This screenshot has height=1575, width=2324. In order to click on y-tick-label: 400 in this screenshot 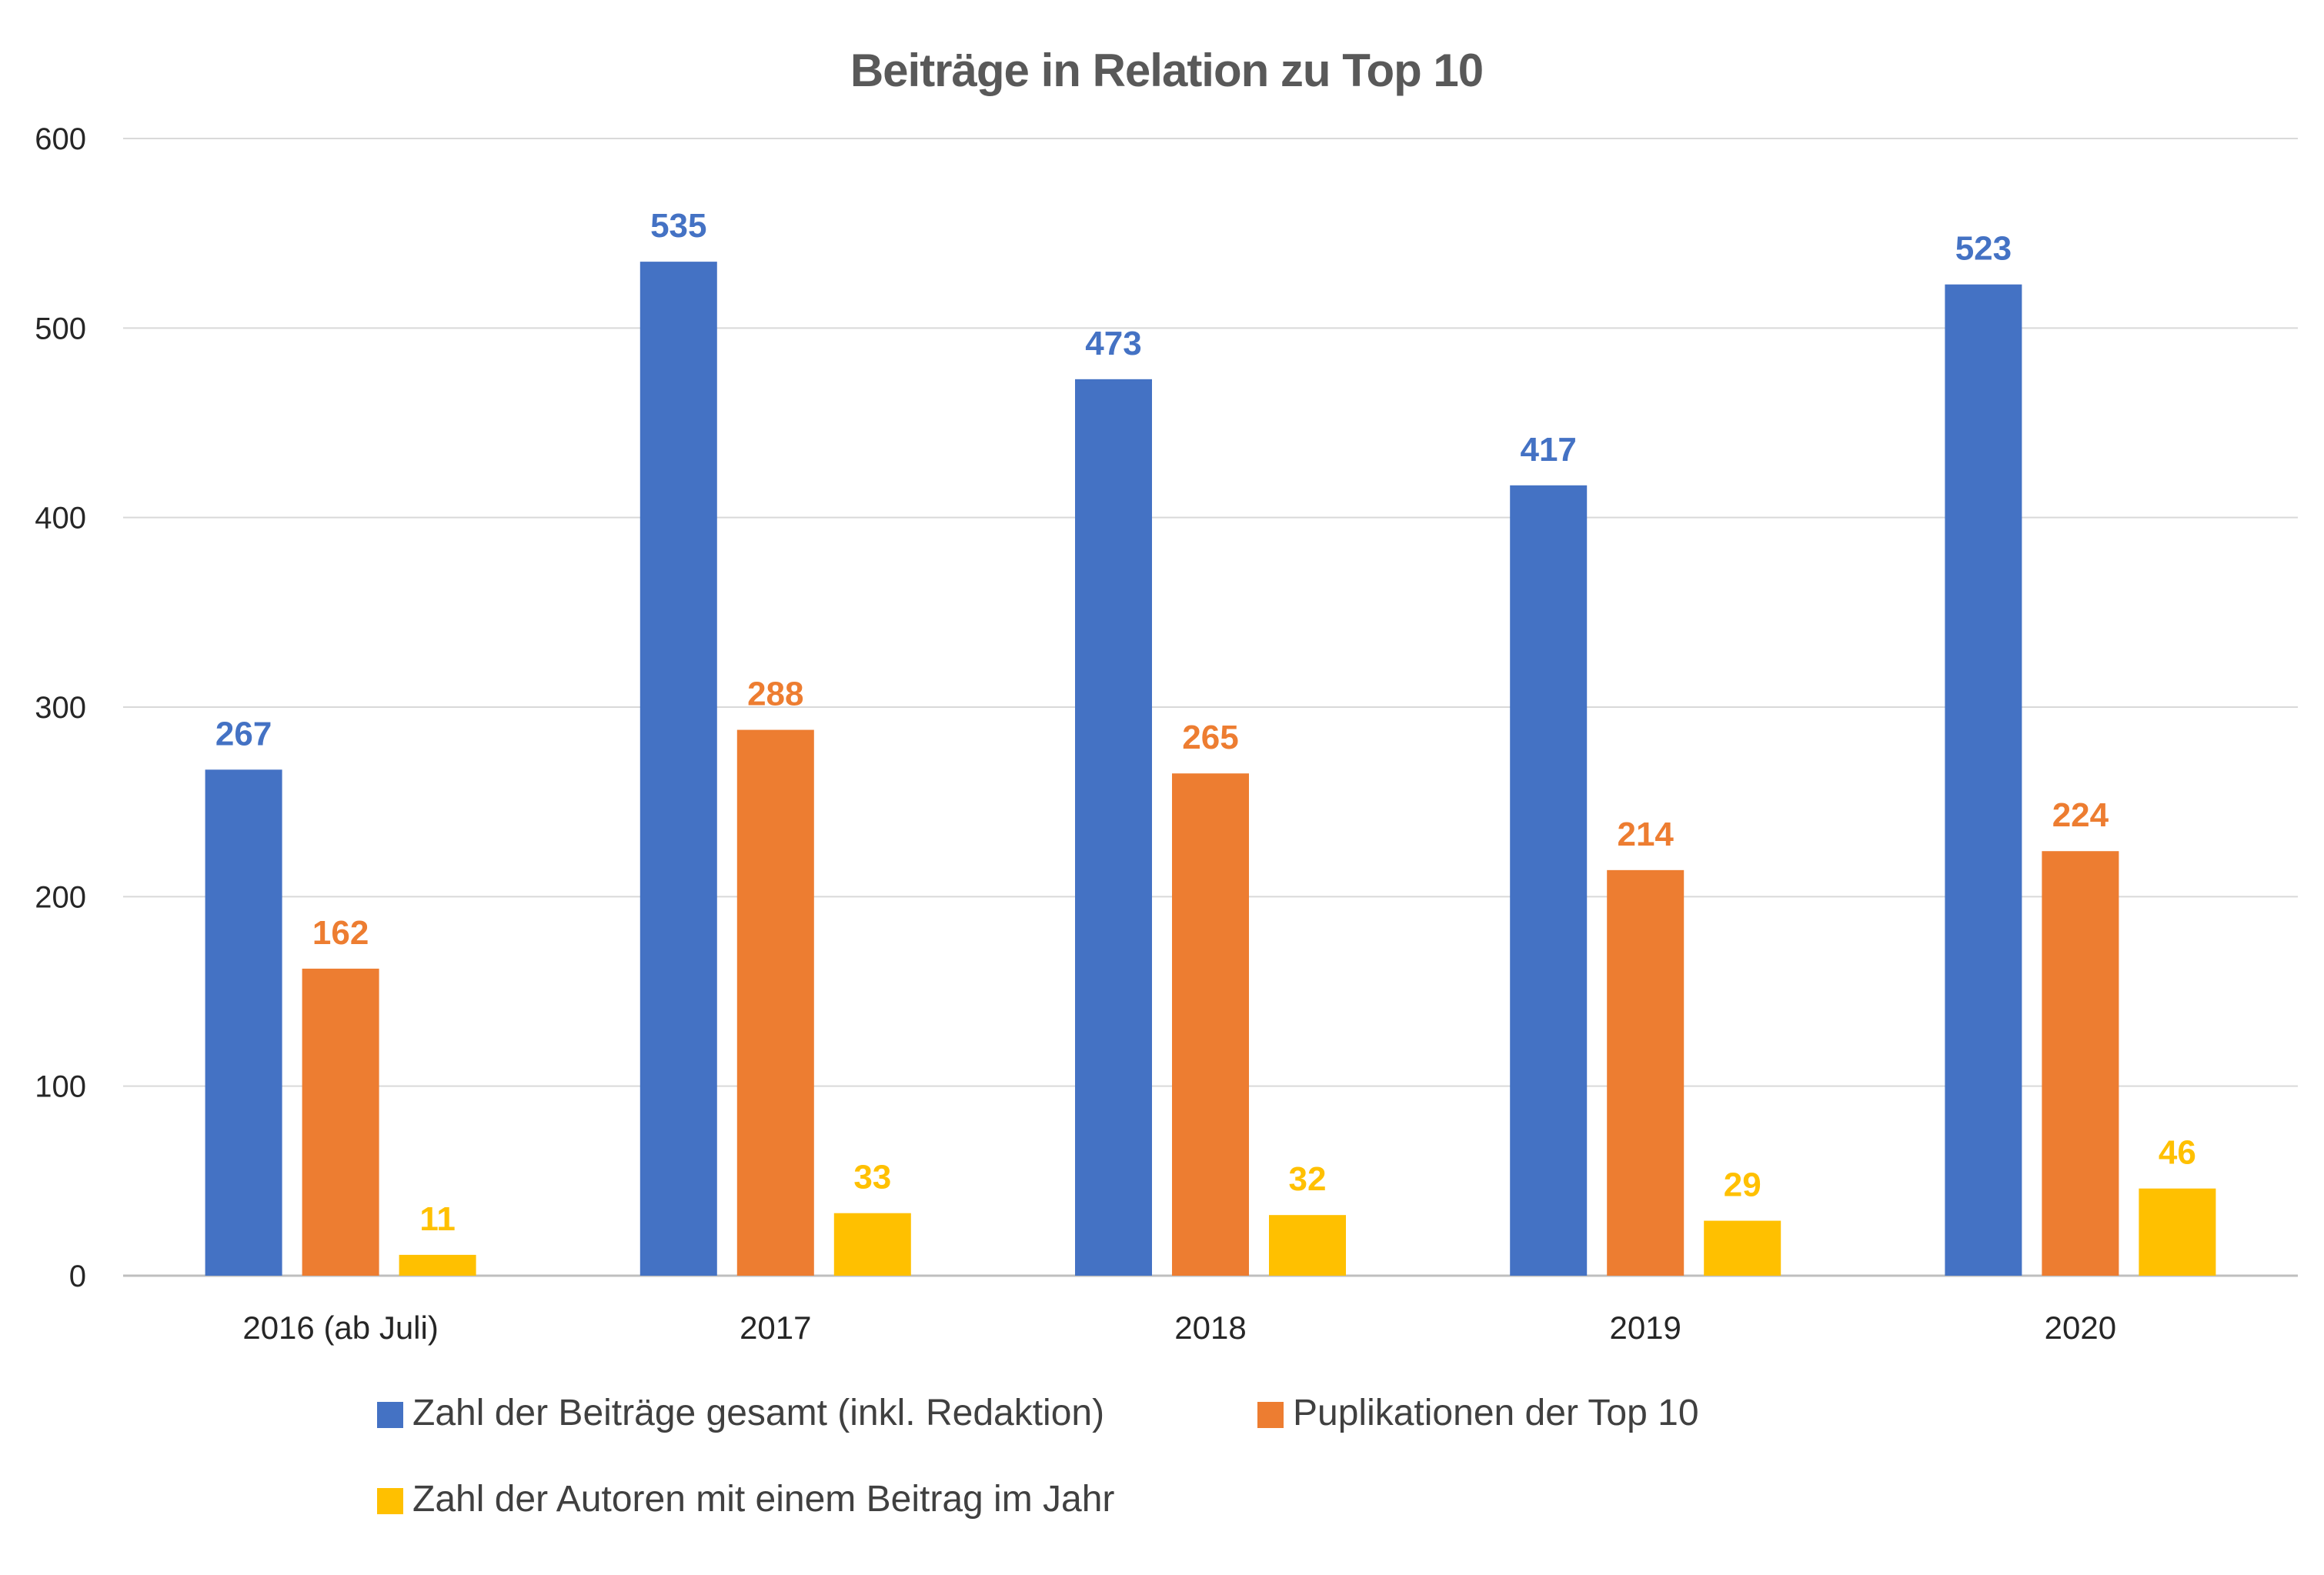, I will do `click(61, 519)`.